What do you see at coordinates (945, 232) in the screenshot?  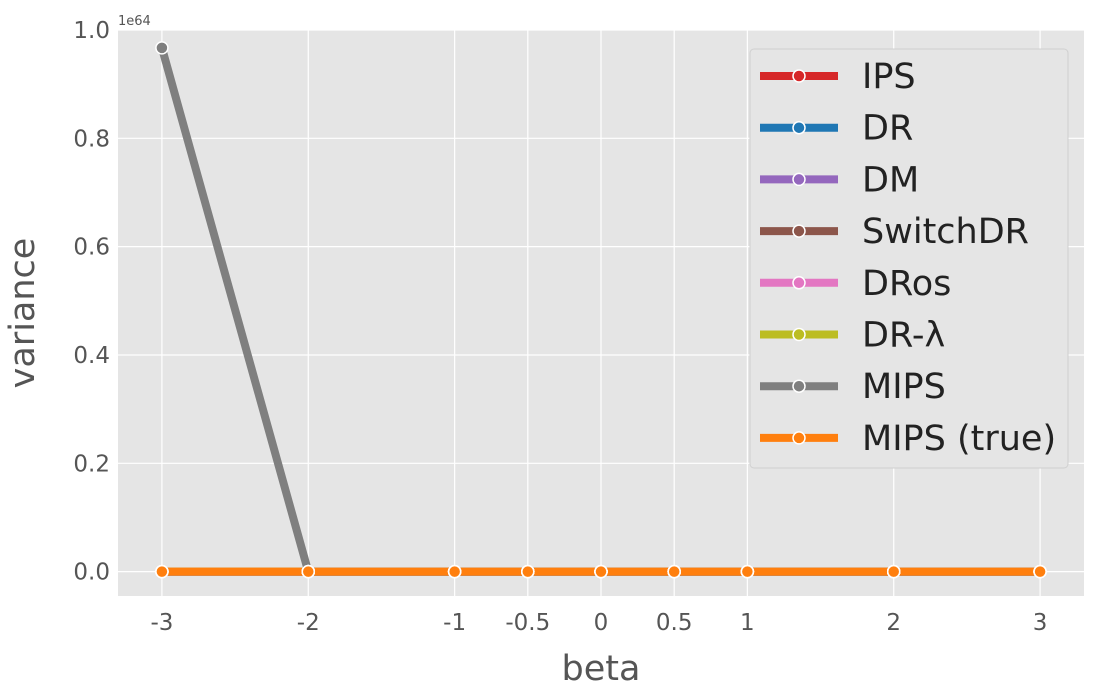 I see `legend-label-switchdr: SwitchDR` at bounding box center [945, 232].